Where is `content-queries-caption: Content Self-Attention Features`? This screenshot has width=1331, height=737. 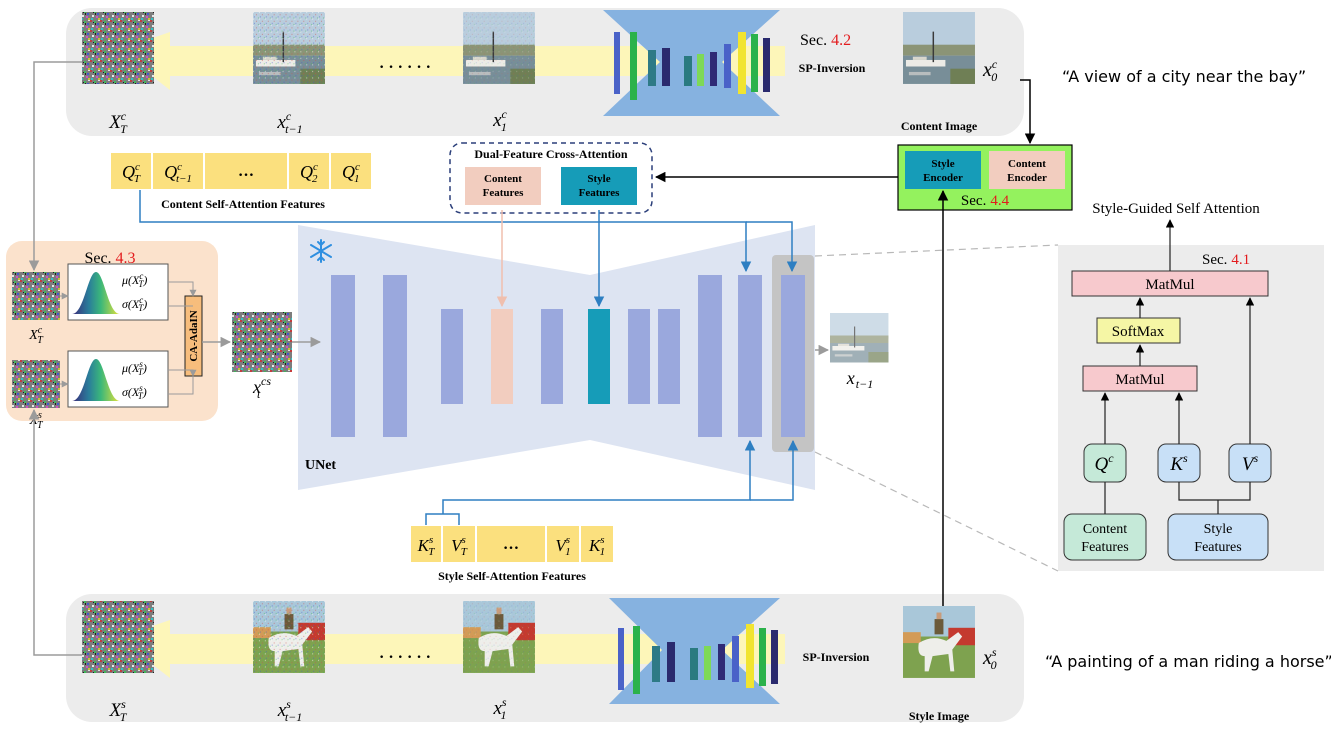 content-queries-caption: Content Self-Attention Features is located at coordinates (243, 204).